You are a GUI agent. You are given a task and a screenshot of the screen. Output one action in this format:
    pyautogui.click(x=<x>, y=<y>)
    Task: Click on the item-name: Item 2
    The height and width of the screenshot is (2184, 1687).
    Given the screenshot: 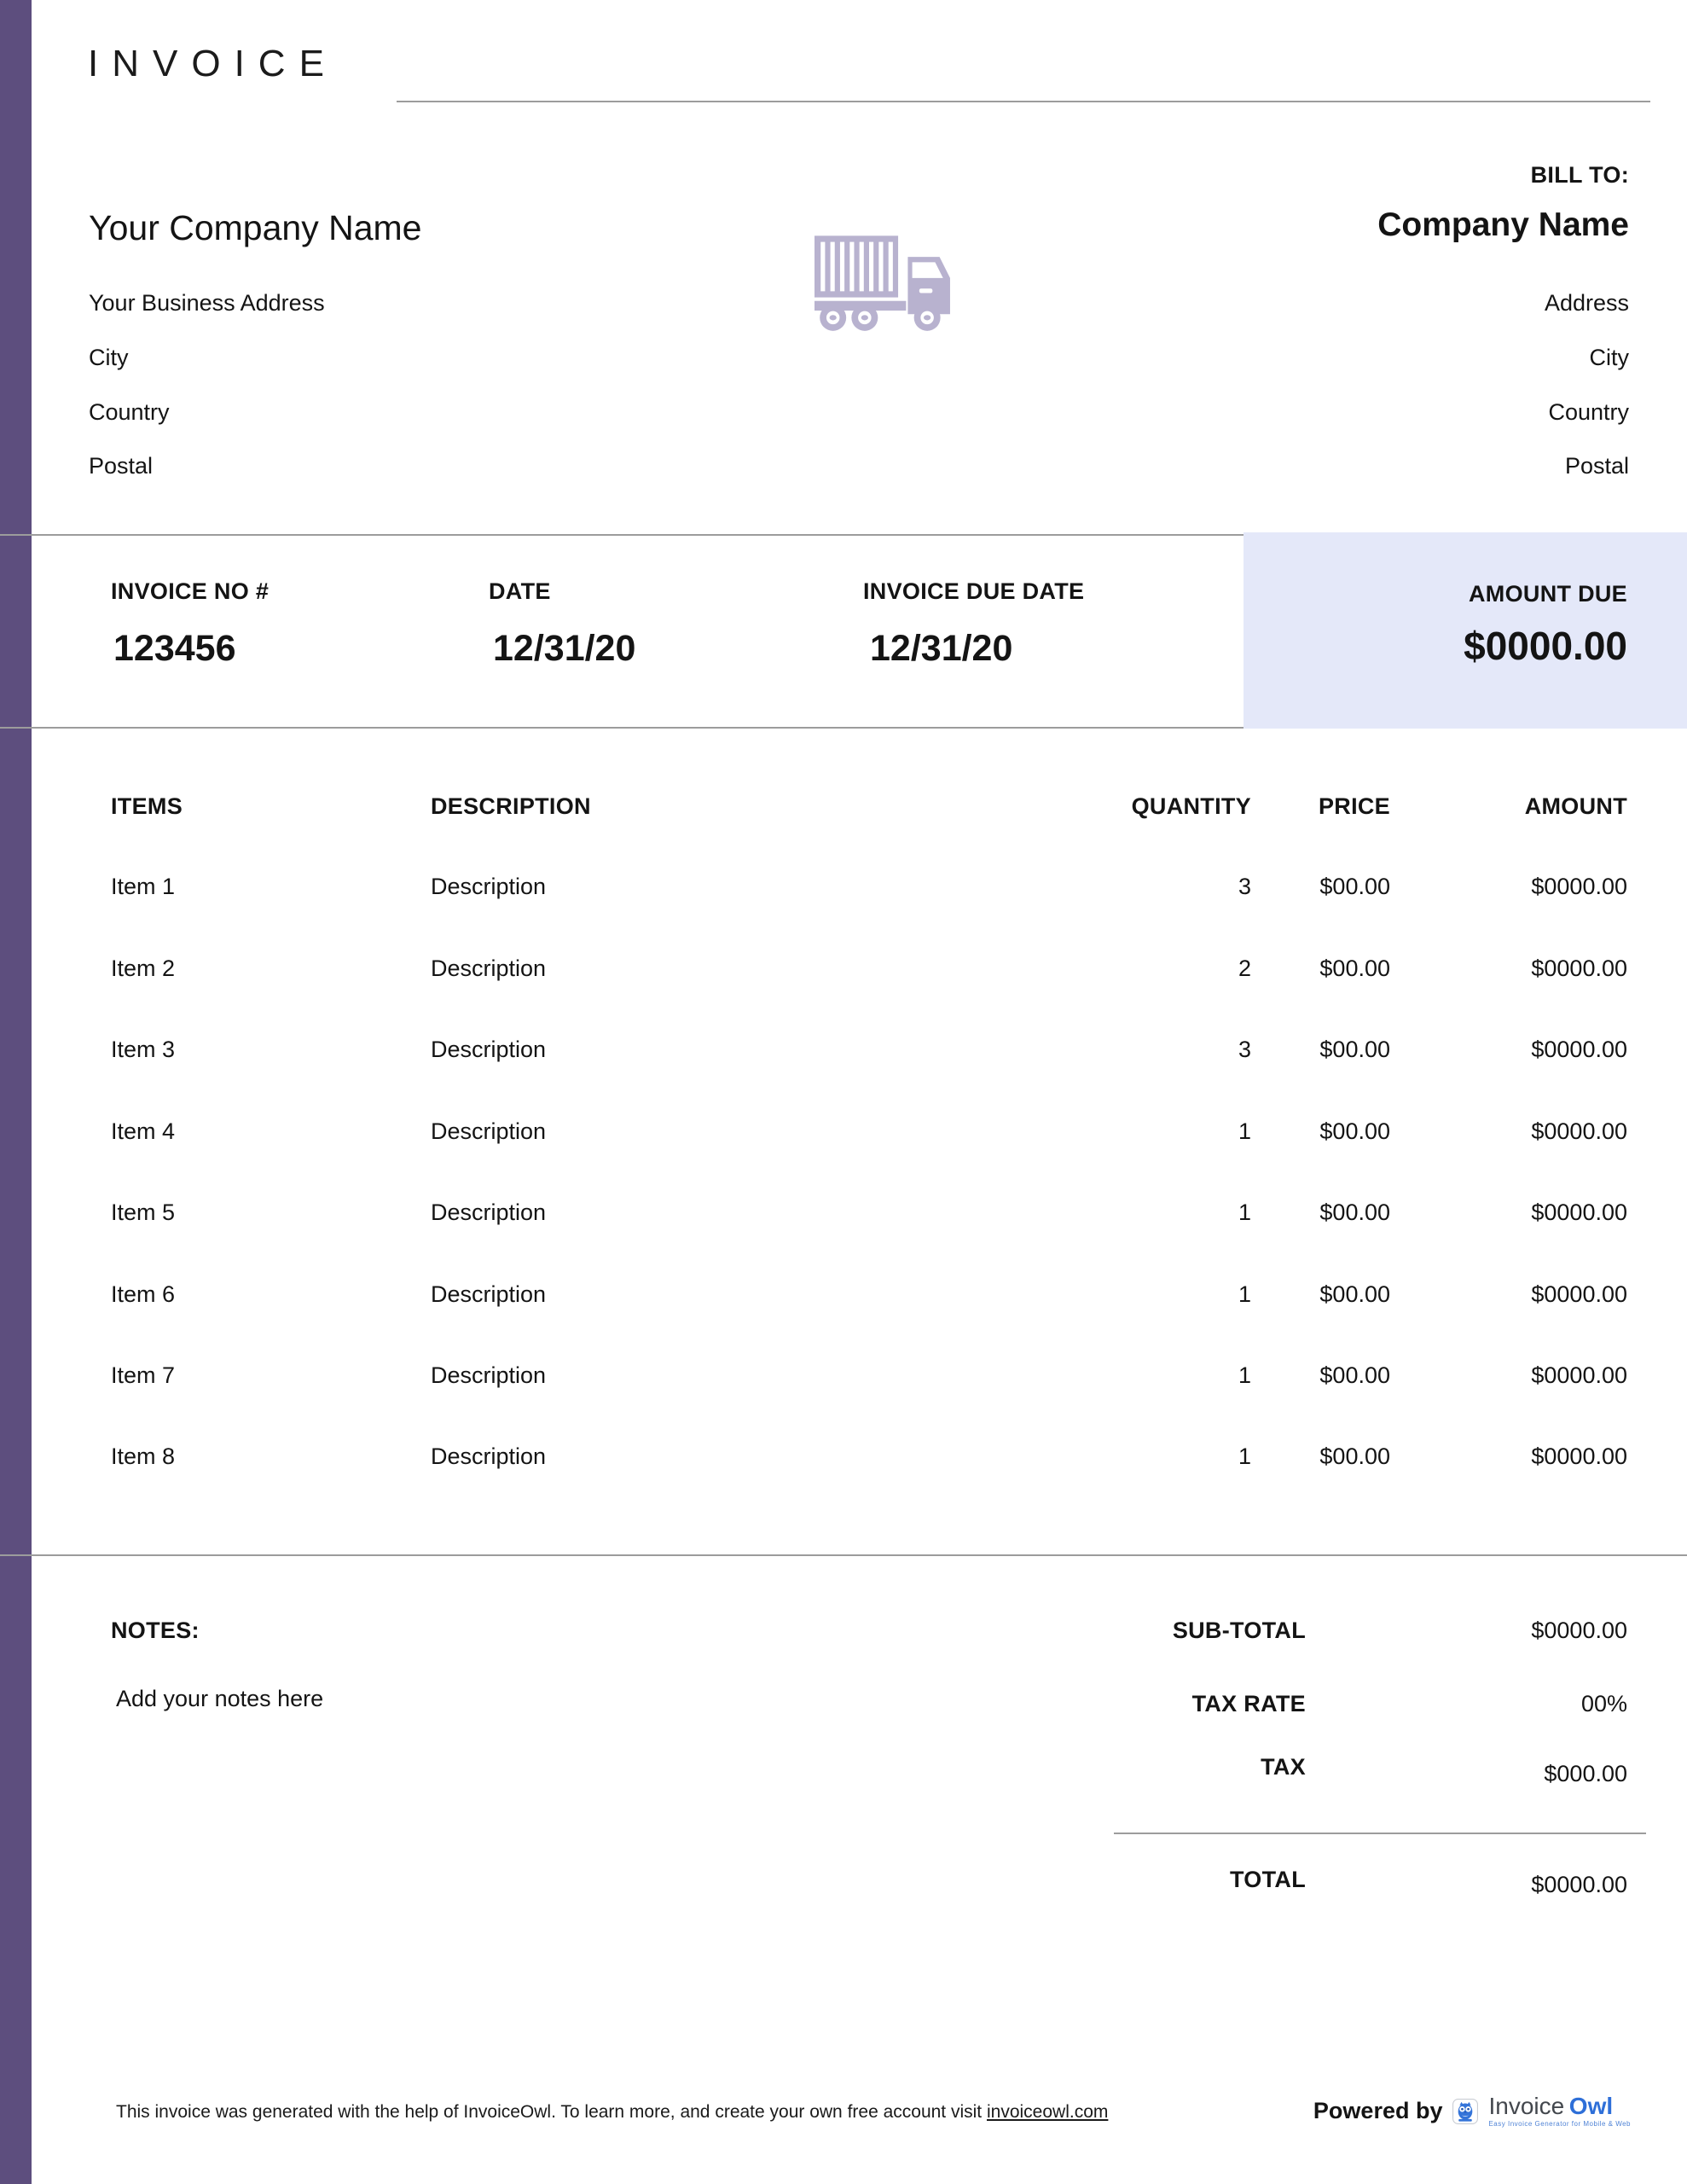 What is the action you would take?
    pyautogui.click(x=144, y=968)
    